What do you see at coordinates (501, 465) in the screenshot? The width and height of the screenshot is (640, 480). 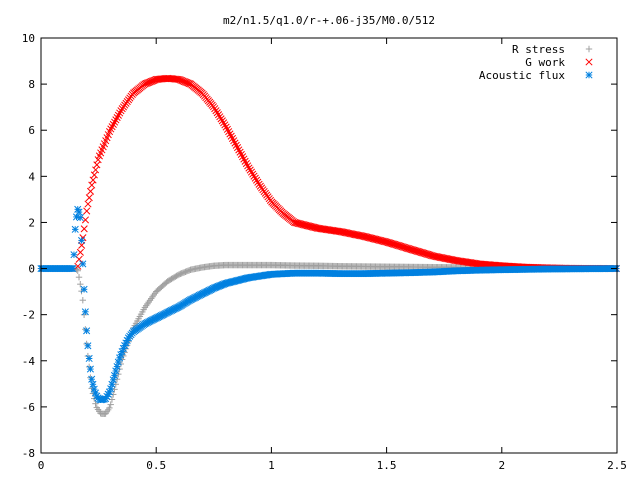 I see `x-tick-label: 2` at bounding box center [501, 465].